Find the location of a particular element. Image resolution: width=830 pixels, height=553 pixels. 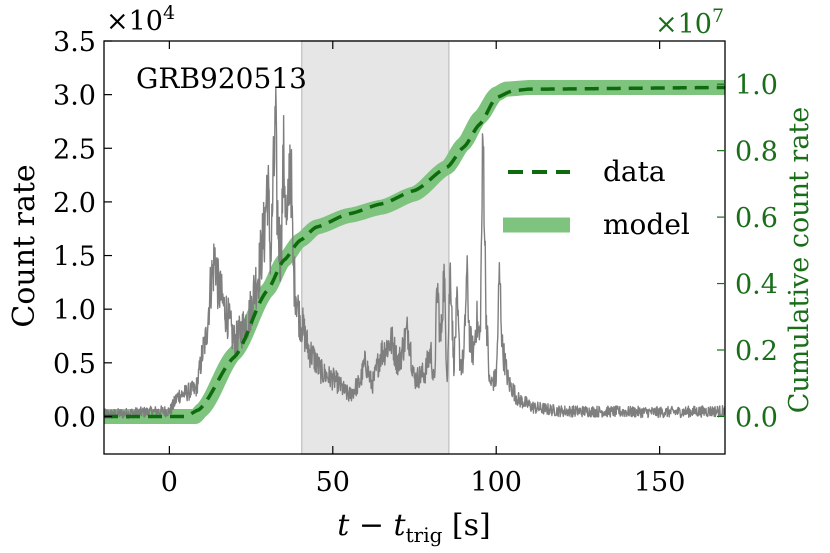

y-right-title: Cumulative count rate is located at coordinates (799, 260).